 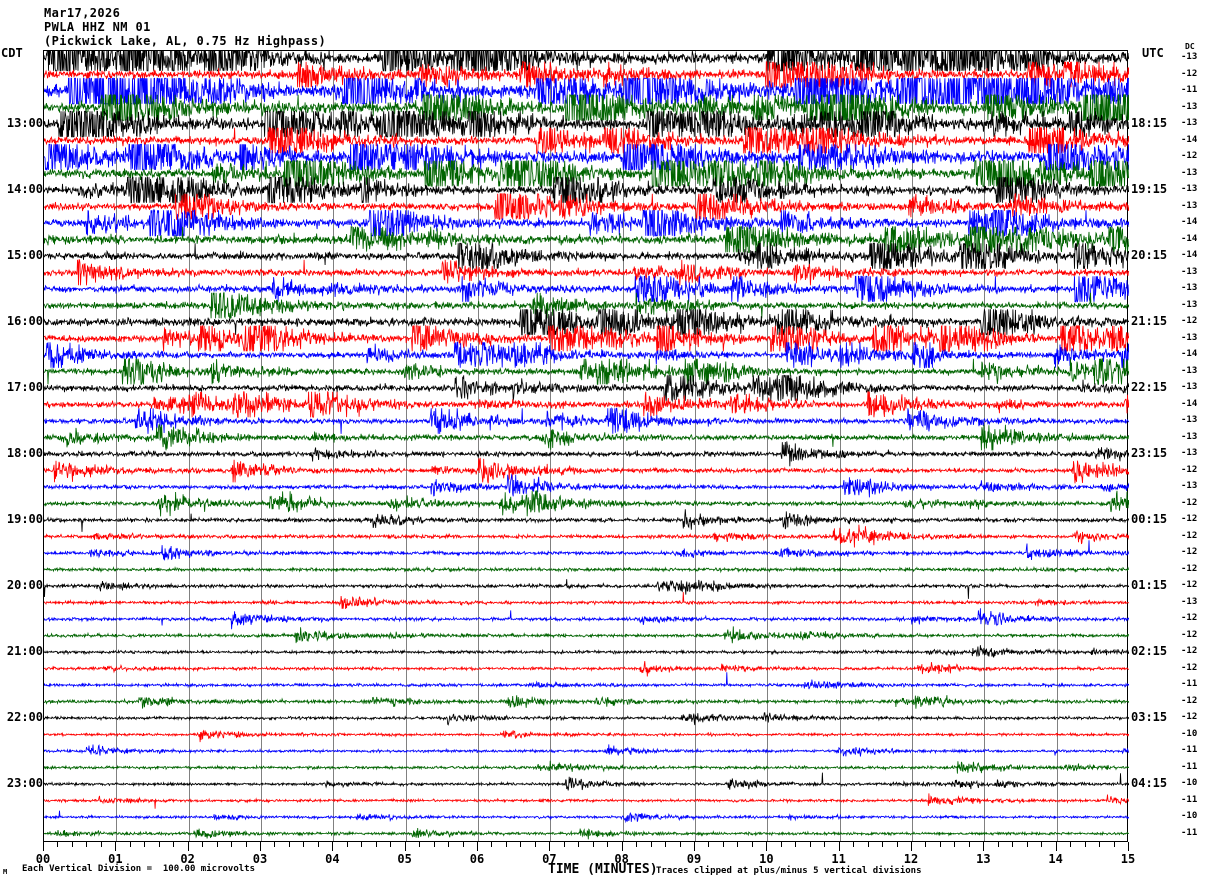 I want to click on dc-offset-row-27: -12, so click(x=1189, y=502).